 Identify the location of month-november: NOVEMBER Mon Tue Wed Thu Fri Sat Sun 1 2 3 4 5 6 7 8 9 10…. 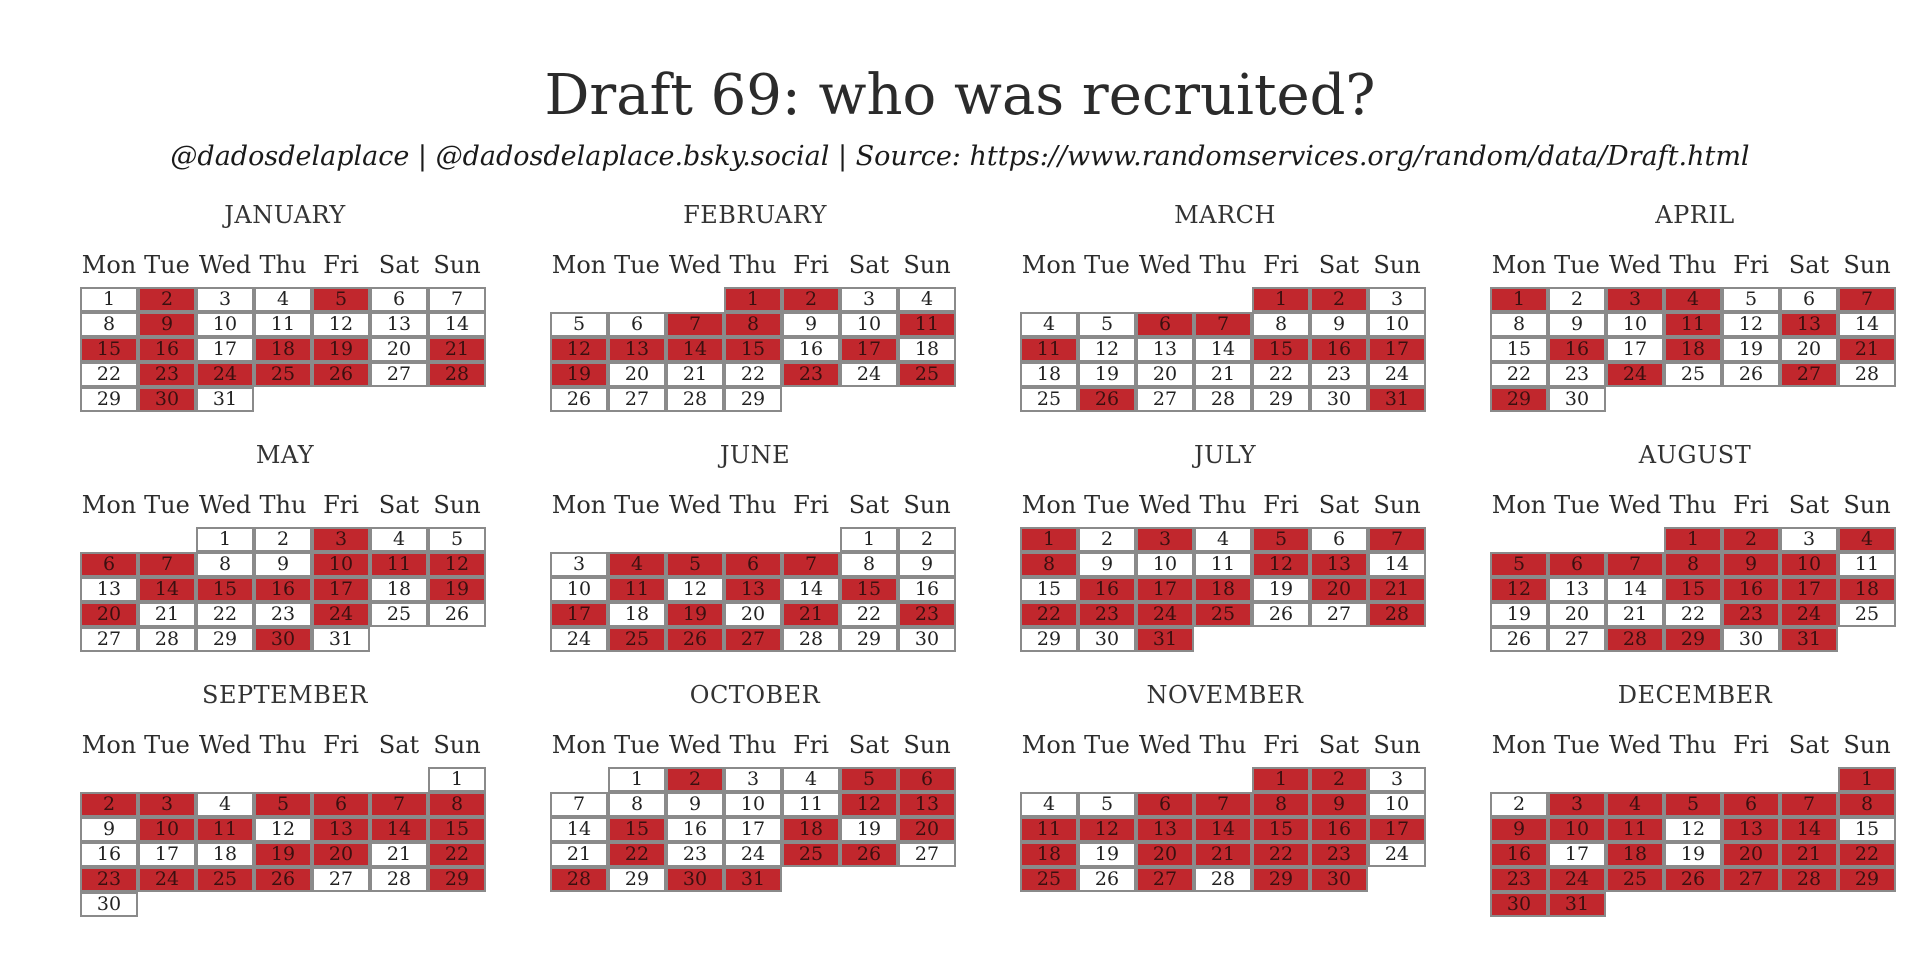
(1225, 795).